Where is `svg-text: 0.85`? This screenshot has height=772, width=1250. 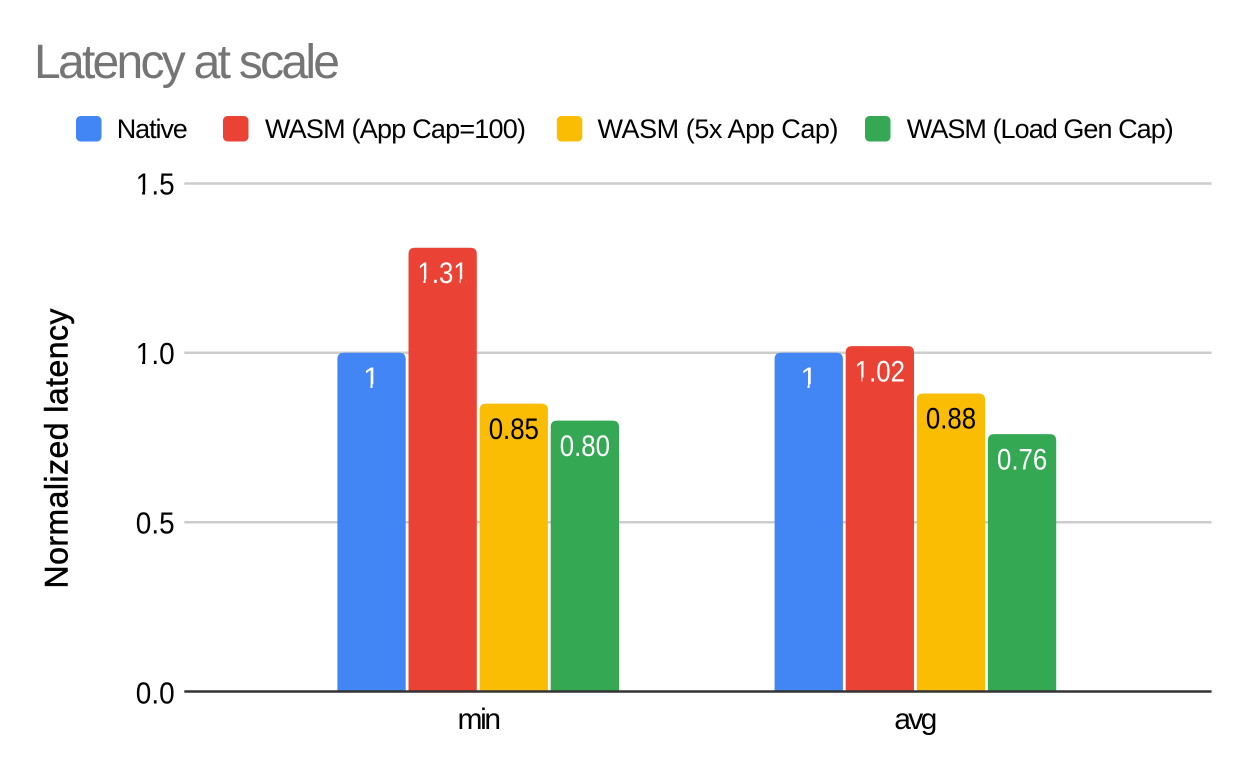
svg-text: 0.85 is located at coordinates (514, 428).